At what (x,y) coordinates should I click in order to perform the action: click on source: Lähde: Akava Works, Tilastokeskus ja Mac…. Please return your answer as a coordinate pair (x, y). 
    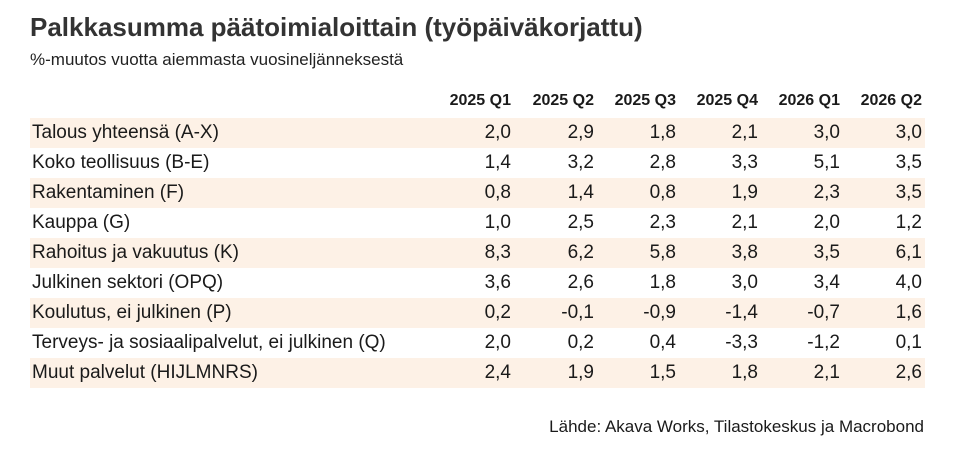
    Looking at the image, I should click on (736, 426).